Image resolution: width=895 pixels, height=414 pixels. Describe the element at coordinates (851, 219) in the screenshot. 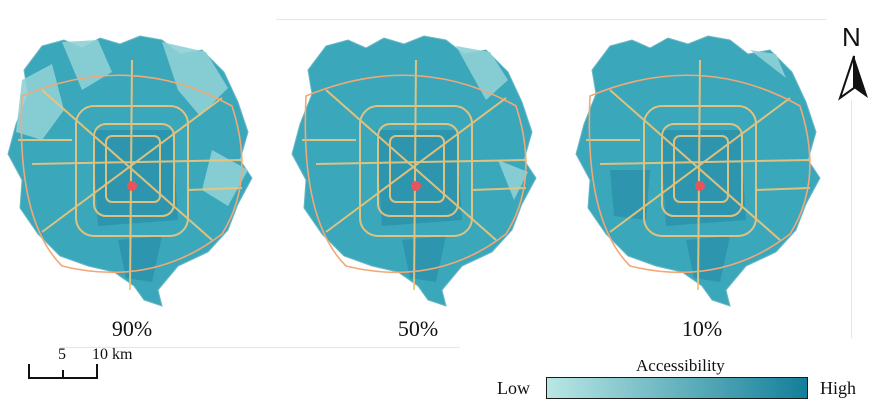

I see `frame-line-right` at that location.